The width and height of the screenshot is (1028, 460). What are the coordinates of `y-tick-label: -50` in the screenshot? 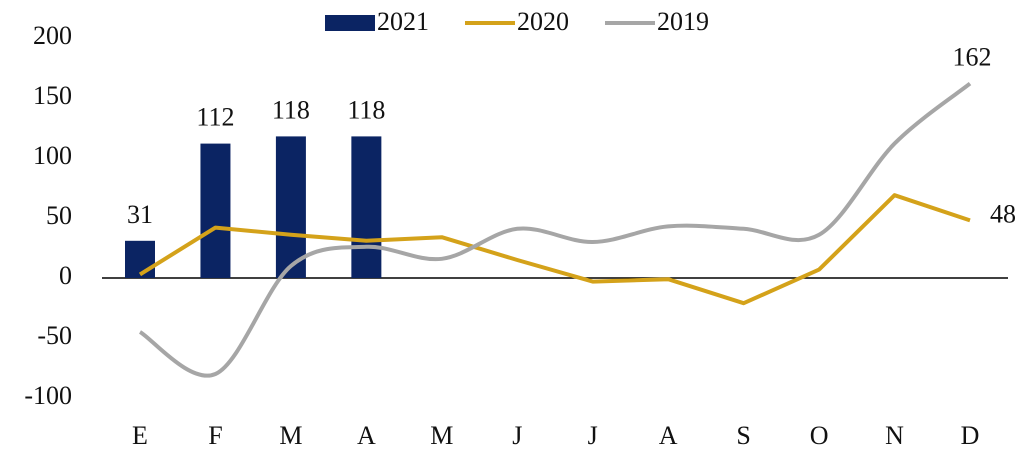 It's located at (54, 335).